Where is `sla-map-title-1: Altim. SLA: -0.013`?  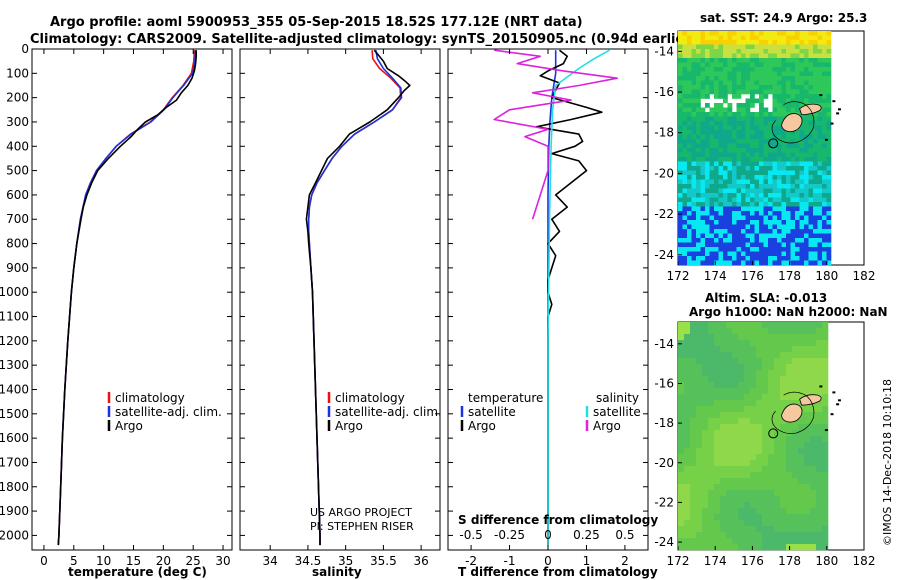
sla-map-title-1: Altim. SLA: -0.013 is located at coordinates (766, 298).